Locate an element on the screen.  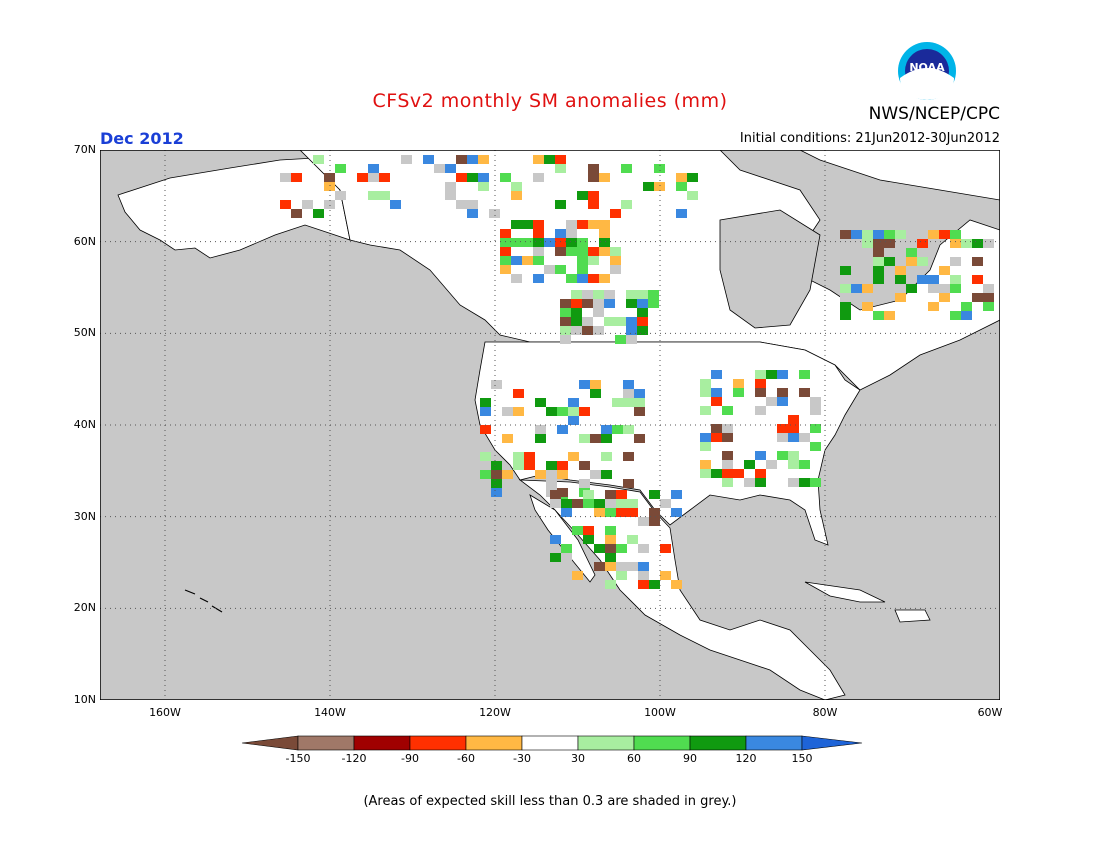
lat-tick-label: 10N is located at coordinates (84, 699).